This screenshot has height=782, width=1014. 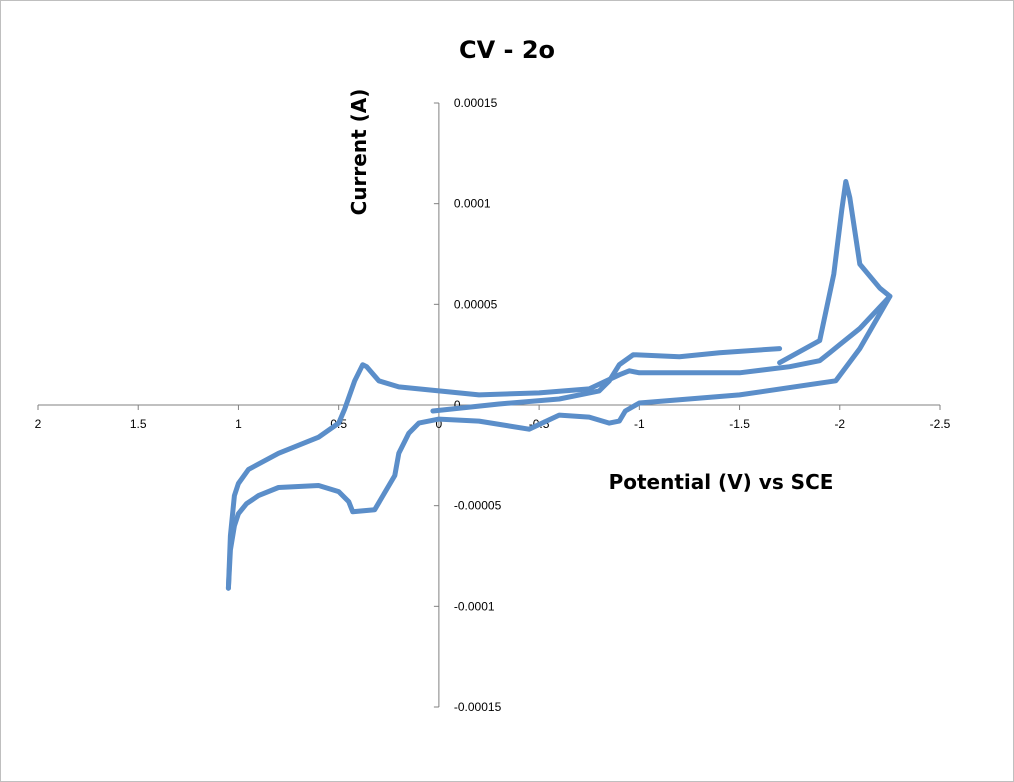 What do you see at coordinates (472, 204) in the screenshot?
I see `y-tick-label: 0.0001` at bounding box center [472, 204].